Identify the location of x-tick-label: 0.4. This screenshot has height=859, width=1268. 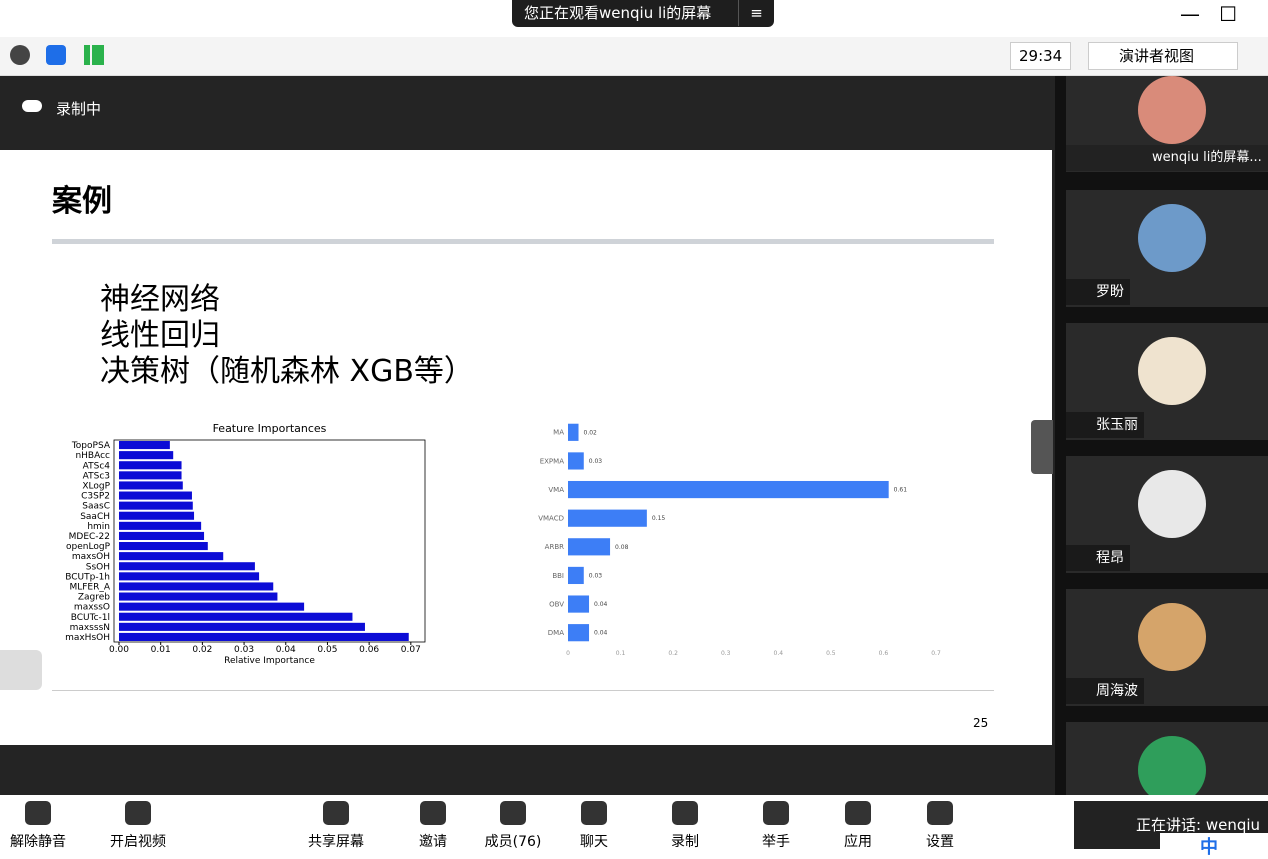
(779, 653).